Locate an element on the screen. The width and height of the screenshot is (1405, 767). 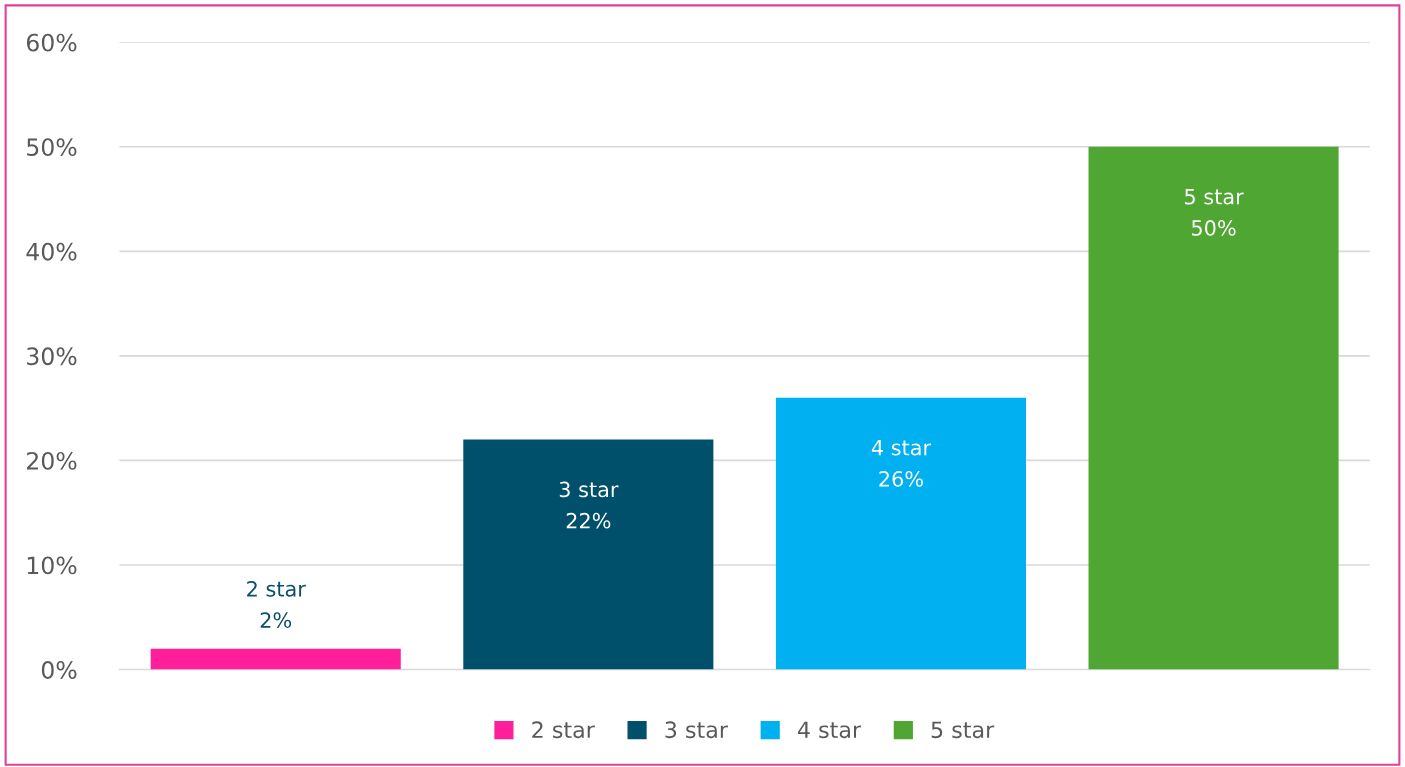
y-tick-label: 10% is located at coordinates (52, 565).